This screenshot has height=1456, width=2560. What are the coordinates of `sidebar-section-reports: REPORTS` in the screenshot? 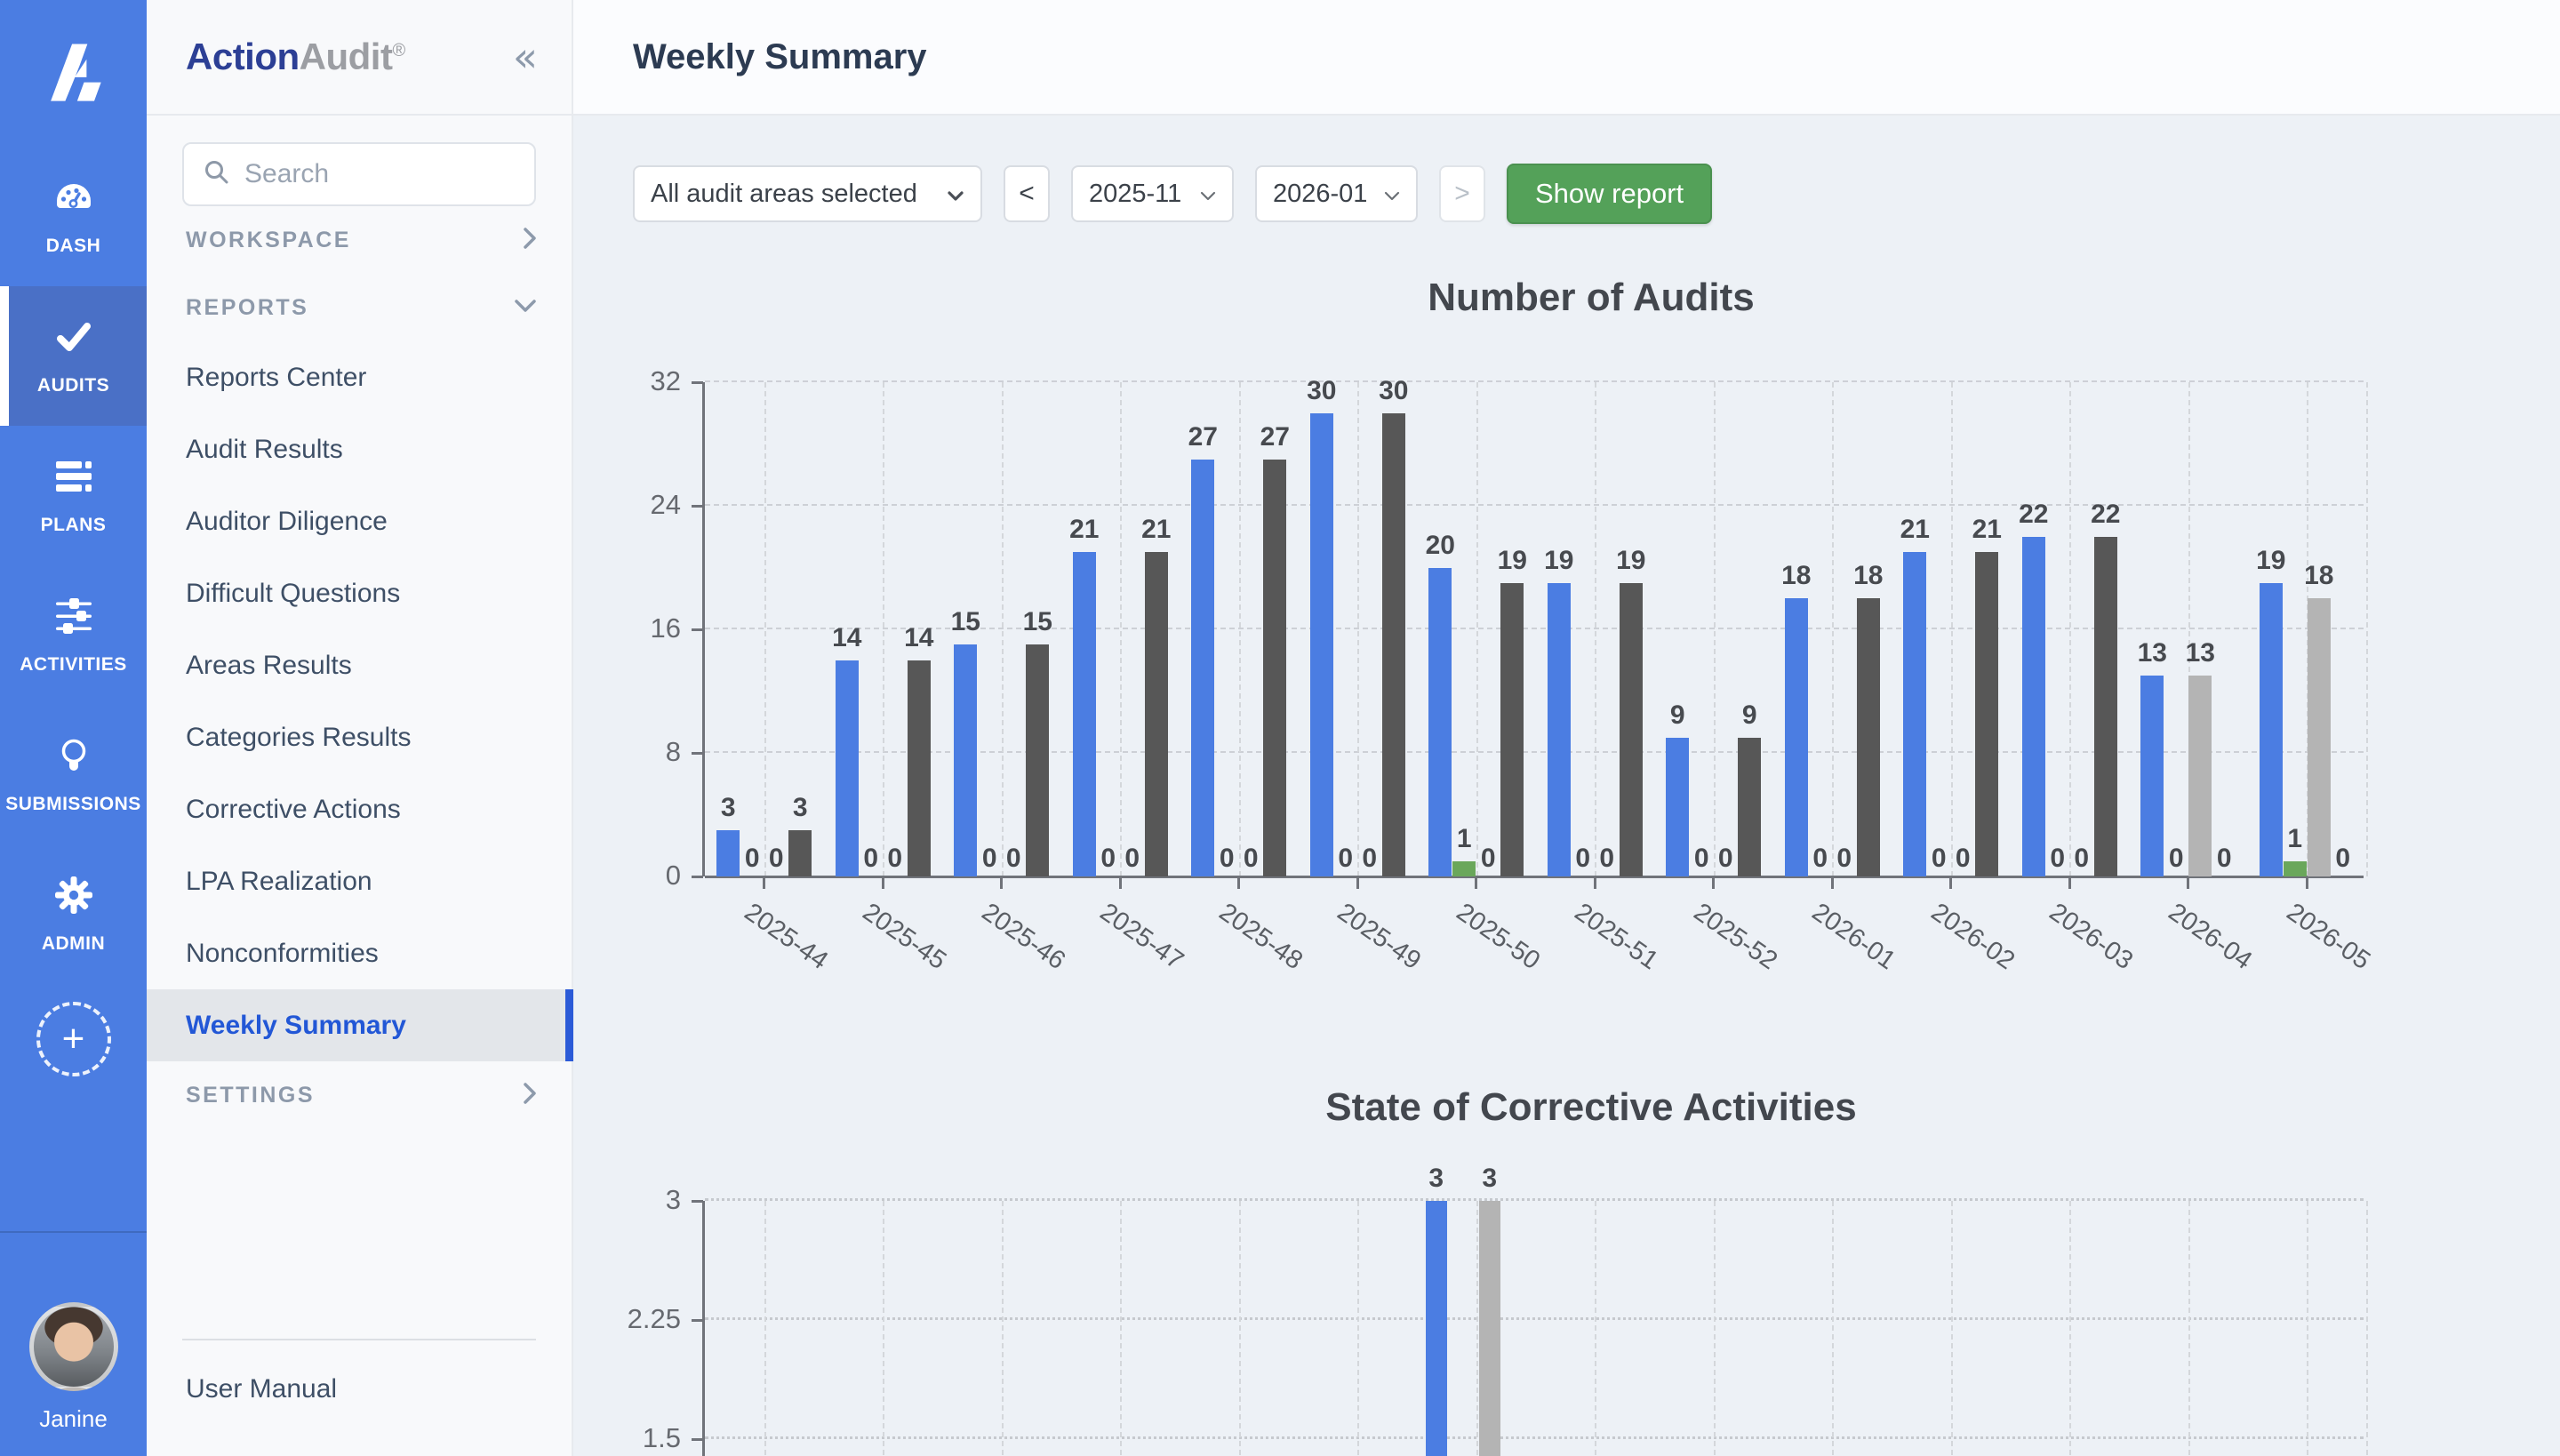 It's located at (359, 307).